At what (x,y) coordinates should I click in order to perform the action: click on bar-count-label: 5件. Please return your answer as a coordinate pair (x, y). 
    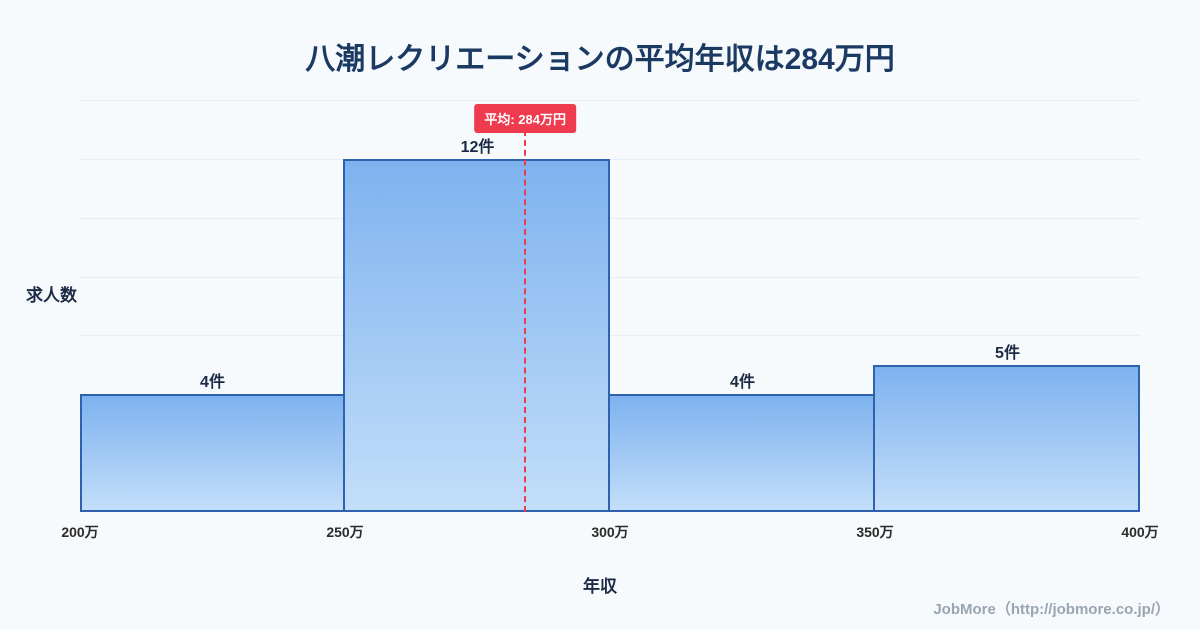
    Looking at the image, I should click on (1007, 353).